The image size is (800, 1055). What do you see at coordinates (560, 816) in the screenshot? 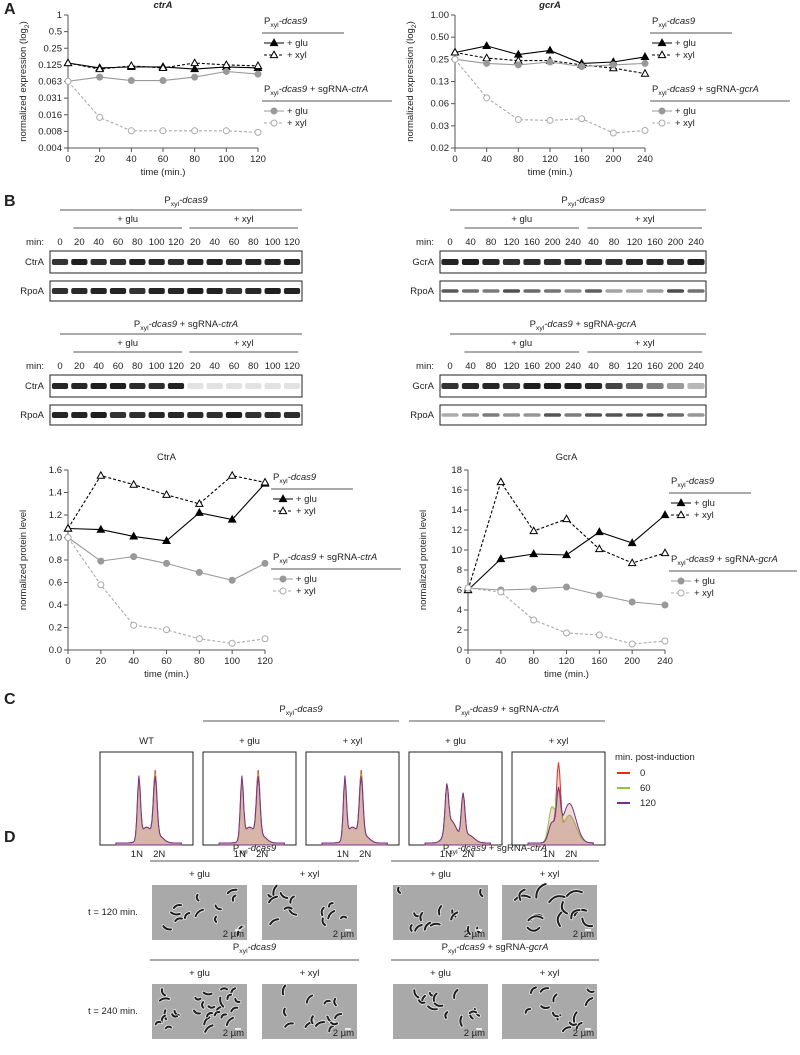
I see `histogram-curve` at bounding box center [560, 816].